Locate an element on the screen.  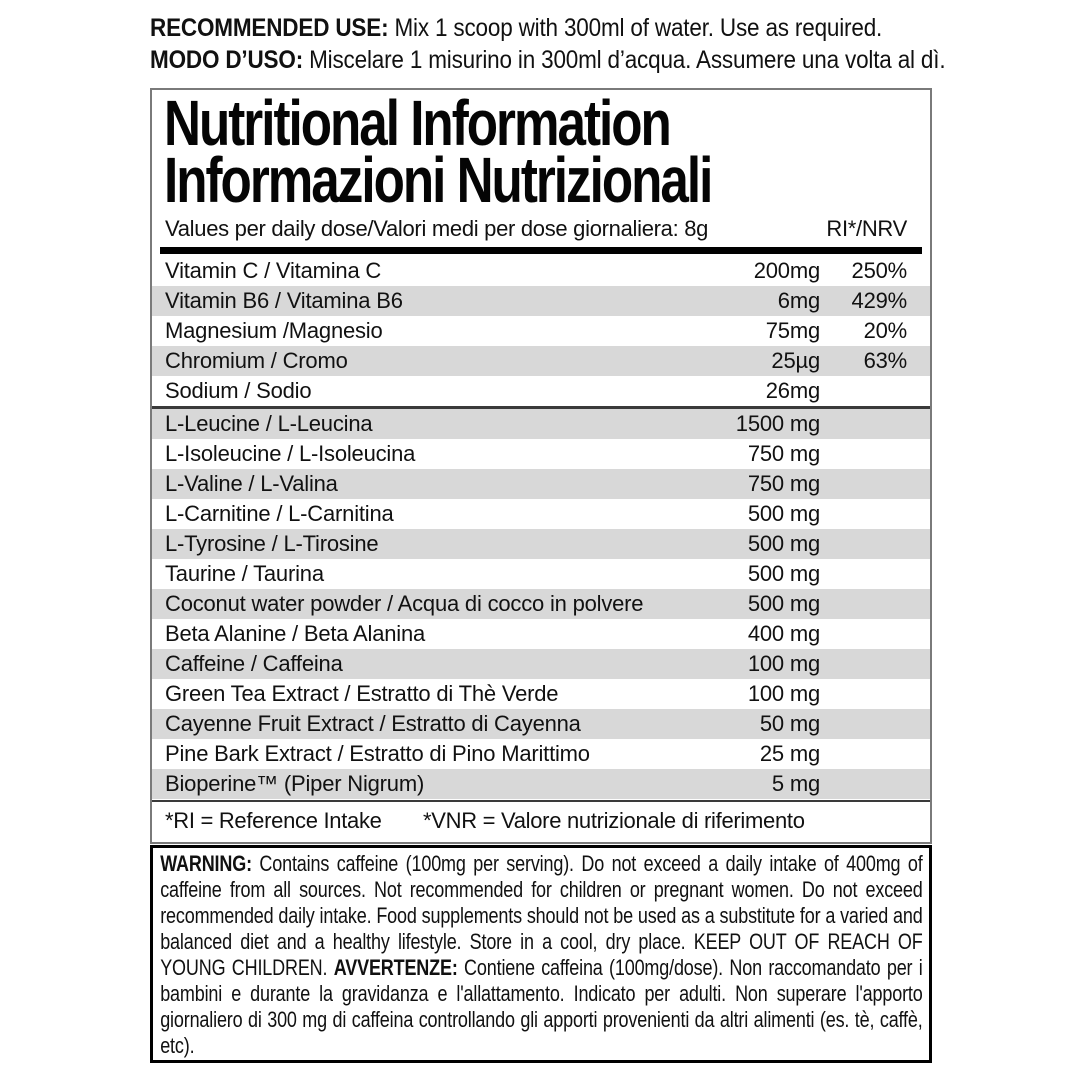
nutrient-name: L-Isoleucine / L-Isoleucina is located at coordinates (290, 453).